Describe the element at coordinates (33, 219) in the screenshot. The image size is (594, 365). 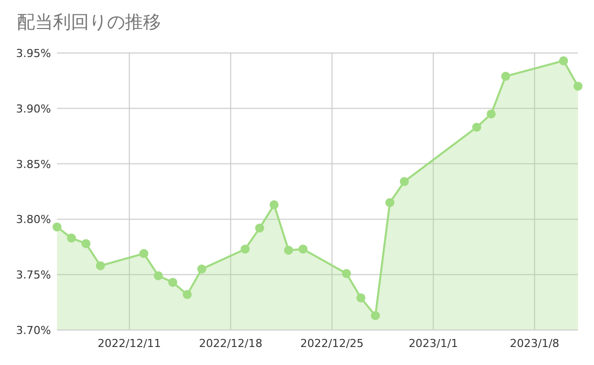
I see `y-tick-label: 3.80%` at that location.